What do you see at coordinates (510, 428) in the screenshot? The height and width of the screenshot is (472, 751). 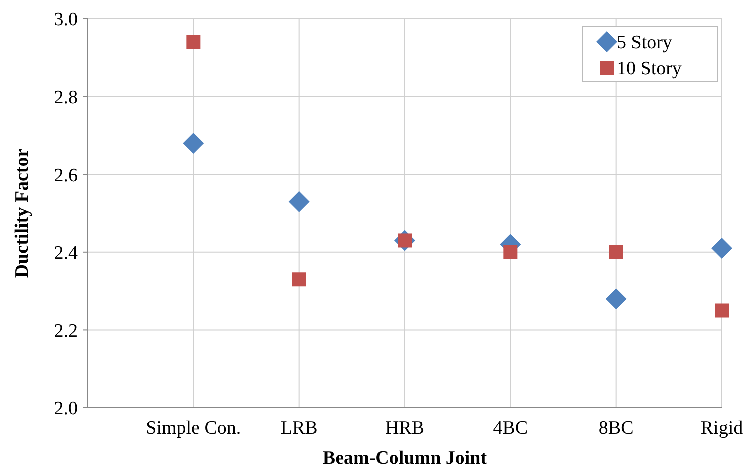 I see `x-tick-label: 4BC` at bounding box center [510, 428].